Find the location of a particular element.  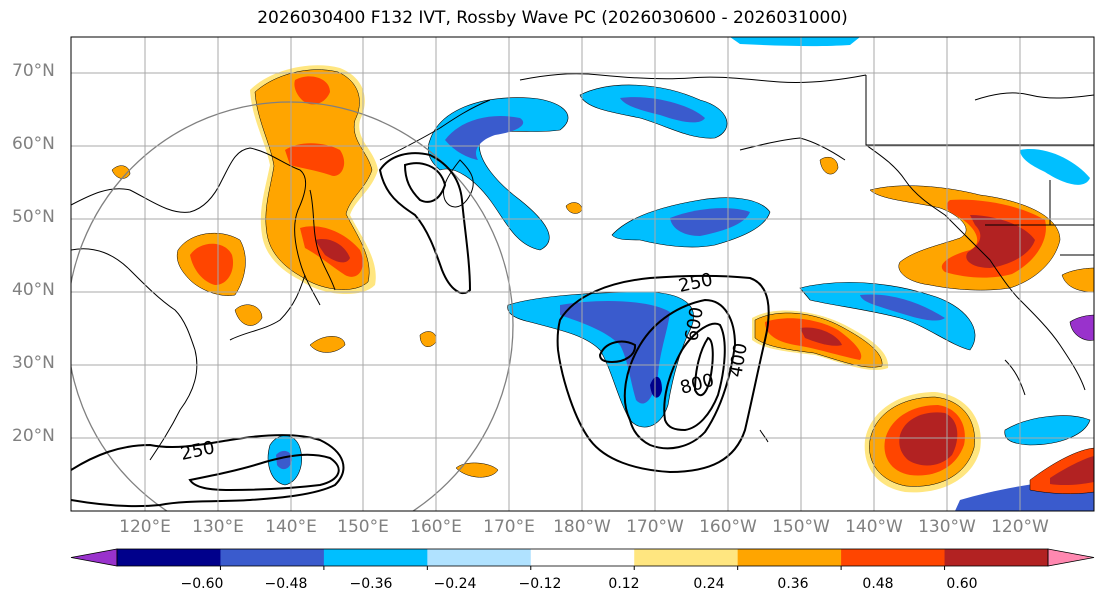

contour-label-250-central: 250 is located at coordinates (696, 283).